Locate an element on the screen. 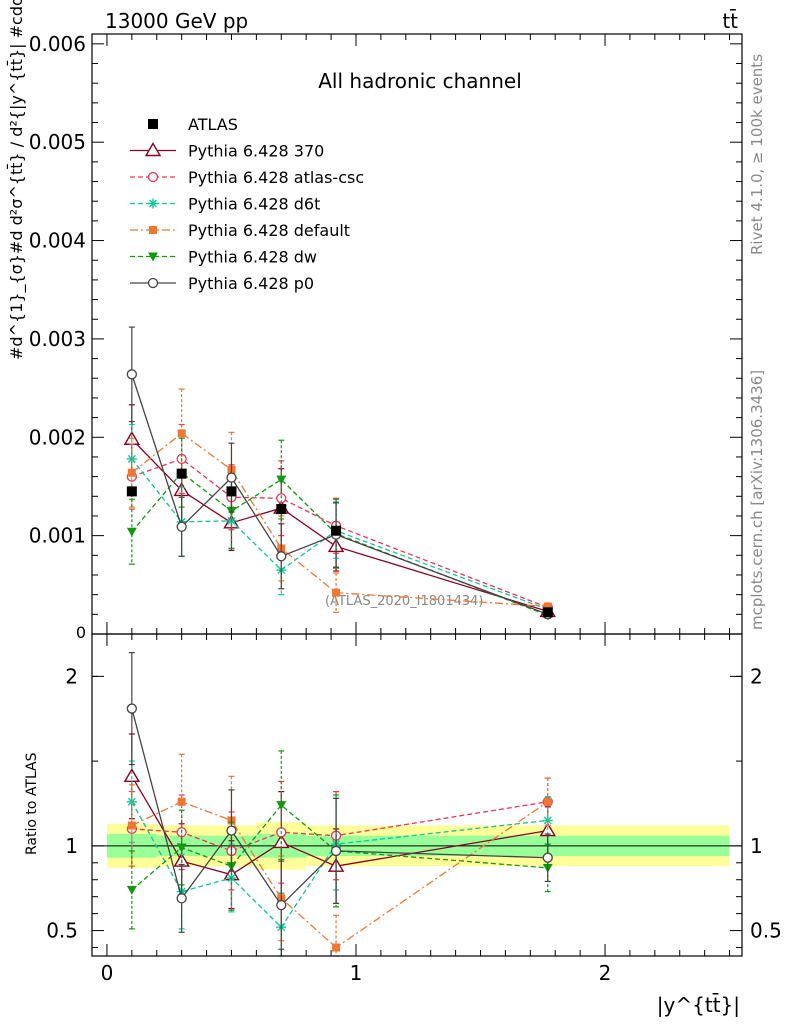  ratio-line-pythia-6-428-dw is located at coordinates (339, 847).